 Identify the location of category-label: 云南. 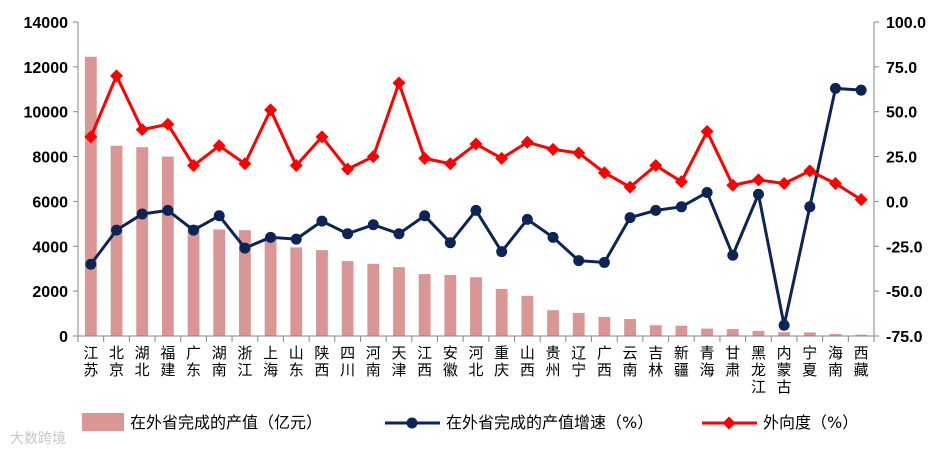
(630, 361).